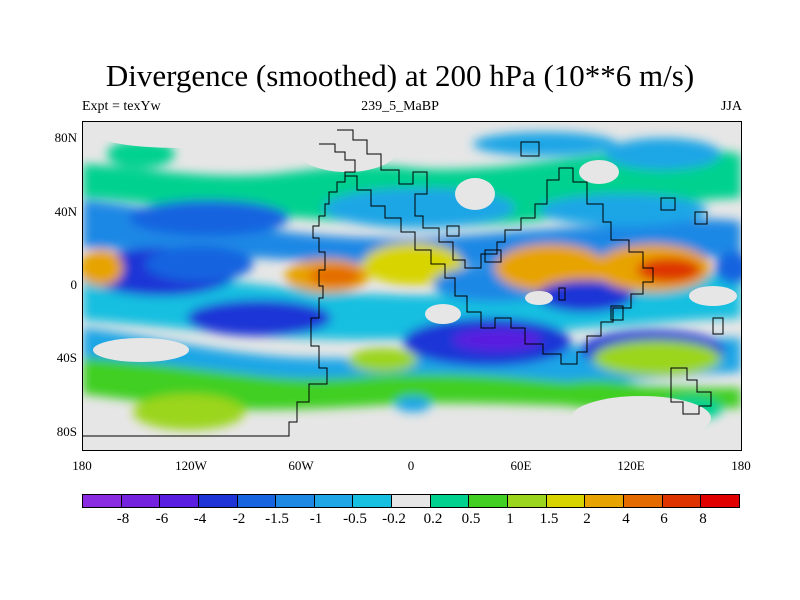 This screenshot has height=600, width=800. I want to click on colorbar-label: 1.5, so click(549, 519).